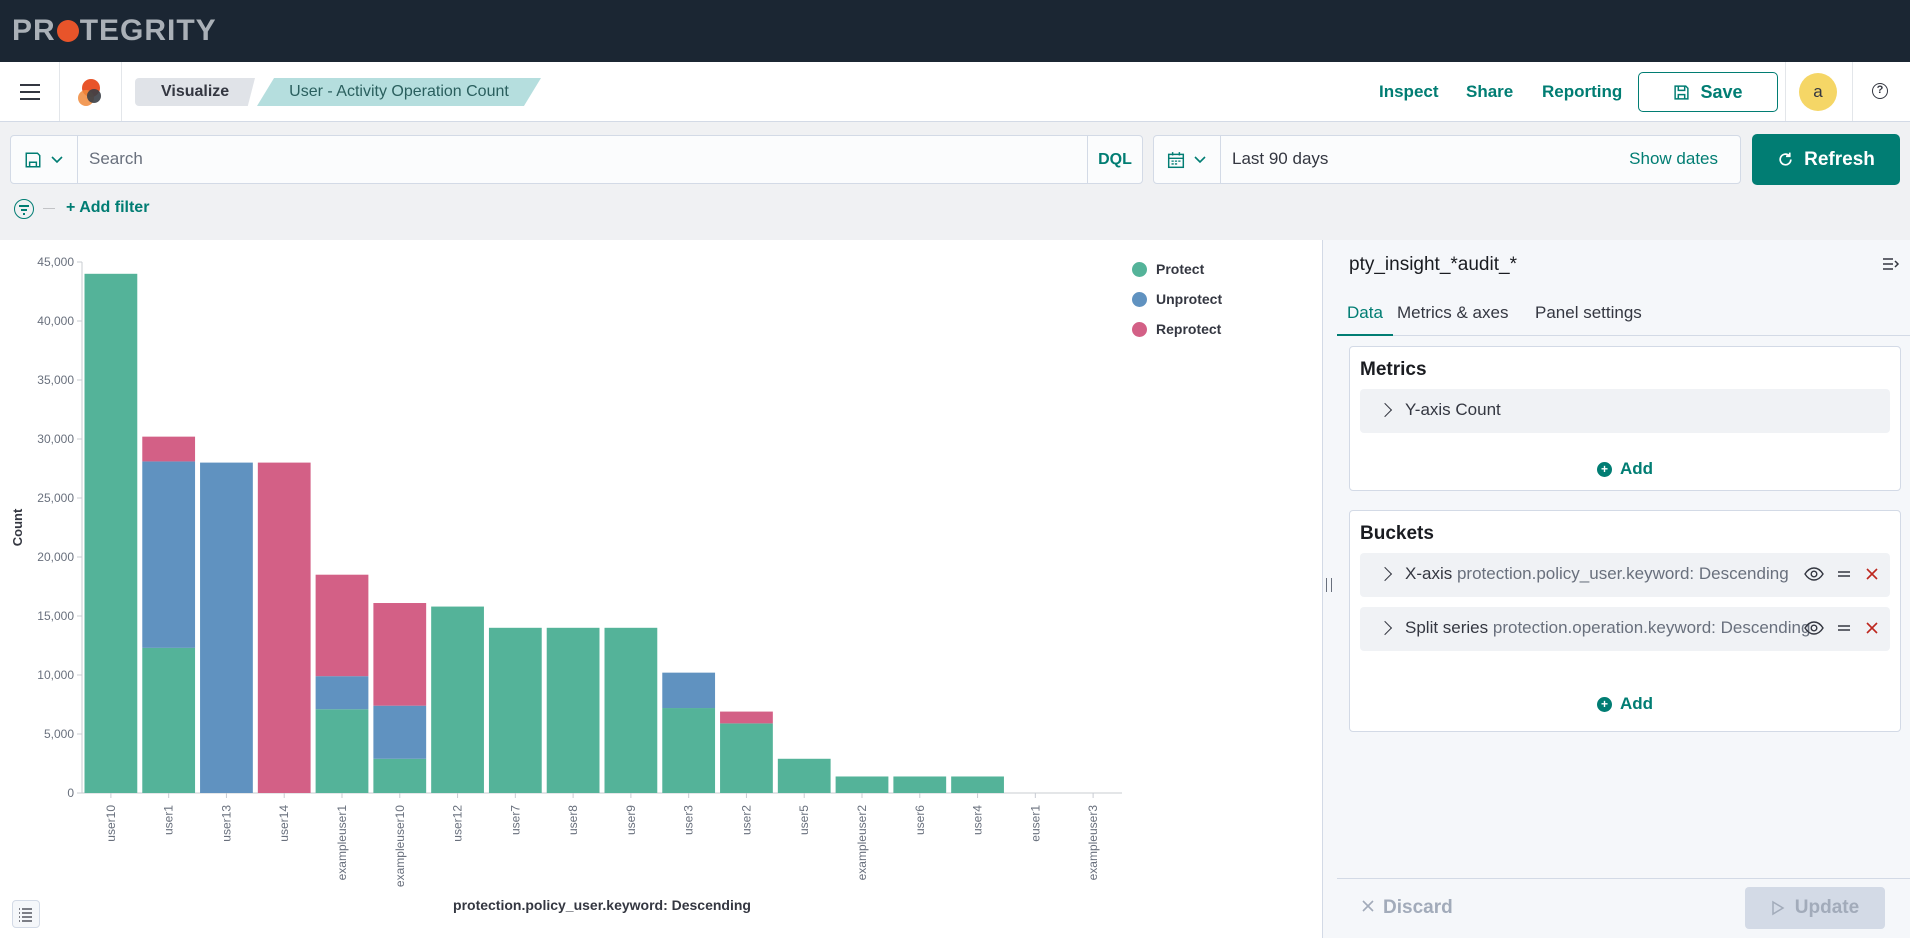 The height and width of the screenshot is (938, 1910). I want to click on saved-query-icon, so click(33, 159).